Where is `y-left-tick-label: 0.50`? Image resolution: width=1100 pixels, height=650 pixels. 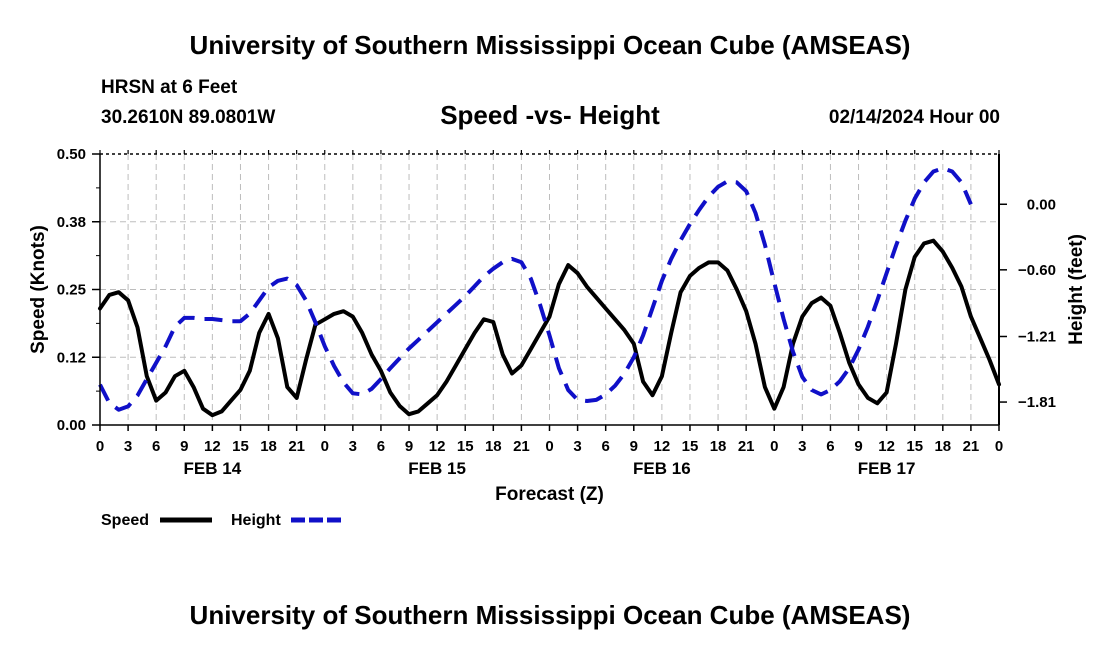
y-left-tick-label: 0.50 is located at coordinates (71, 154).